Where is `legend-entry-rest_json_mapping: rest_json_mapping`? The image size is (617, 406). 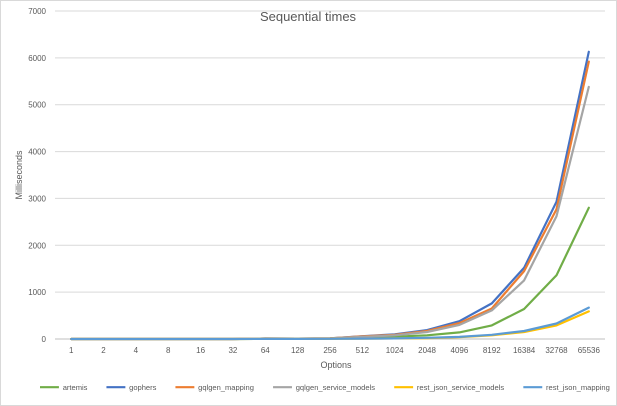
legend-entry-rest_json_mapping: rest_json_mapping is located at coordinates (566, 387).